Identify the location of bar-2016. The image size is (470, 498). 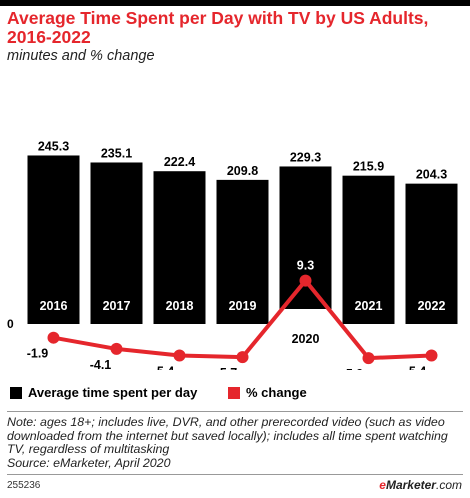
(53, 239).